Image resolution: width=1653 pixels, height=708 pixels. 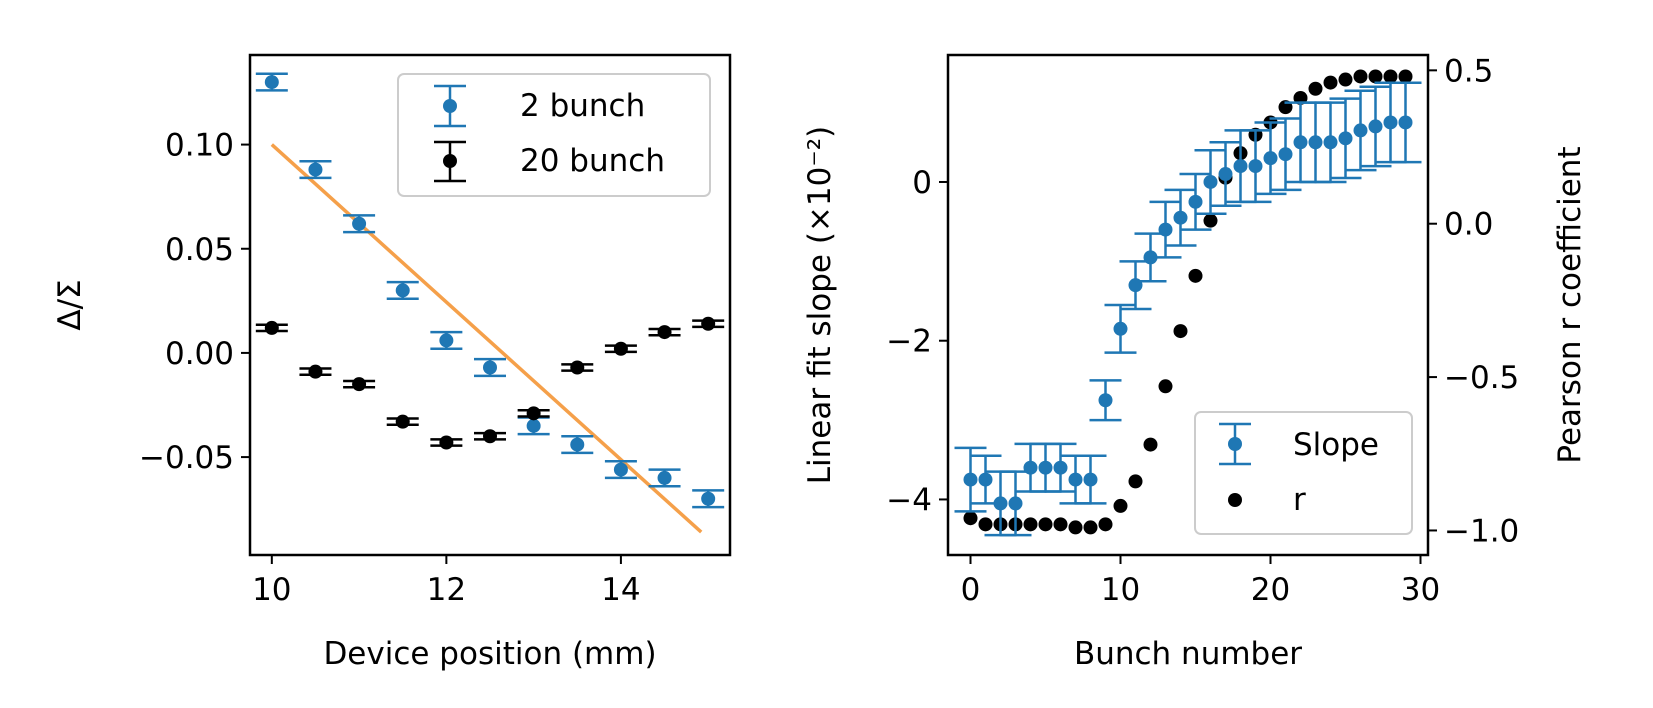 I want to click on right-left-y-tick-label: −4, so click(x=909, y=500).